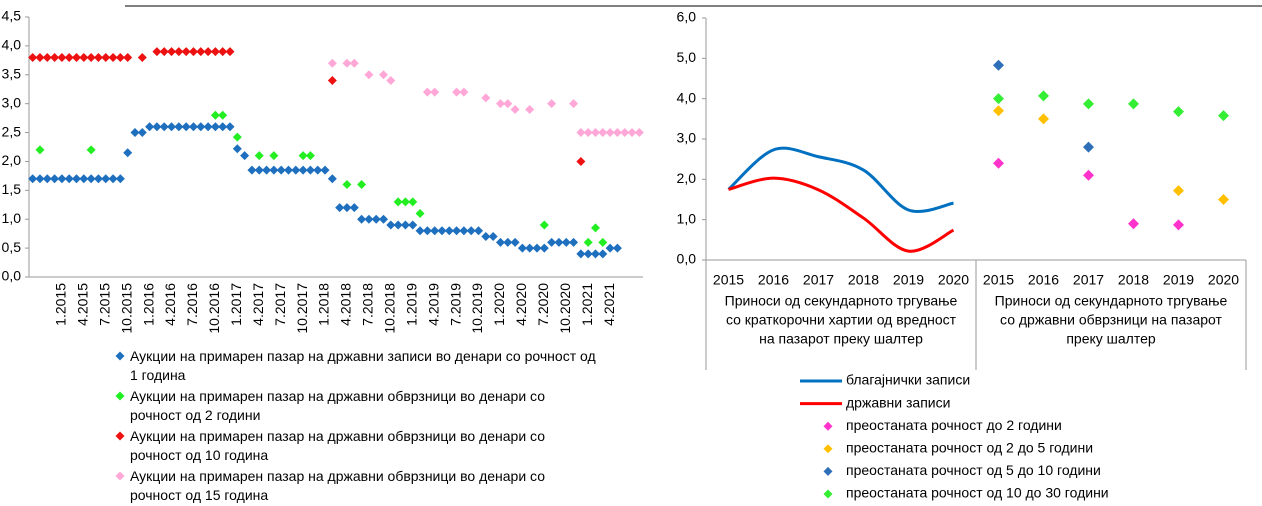 The height and width of the screenshot is (506, 1262). What do you see at coordinates (12, 131) in the screenshot?
I see `y-tick-label: 2,5` at bounding box center [12, 131].